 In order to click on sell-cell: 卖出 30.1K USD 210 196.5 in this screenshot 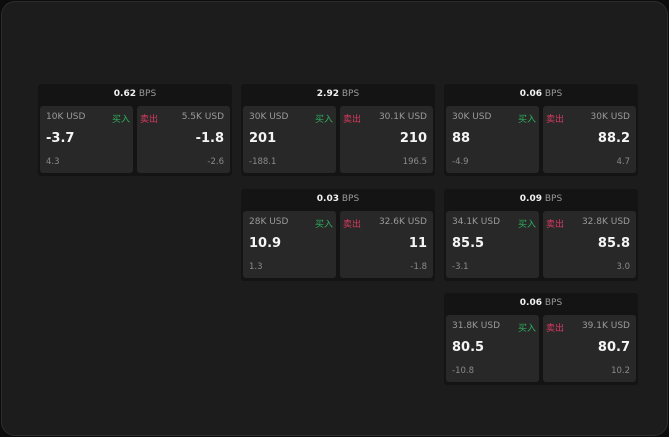, I will do `click(386, 139)`.